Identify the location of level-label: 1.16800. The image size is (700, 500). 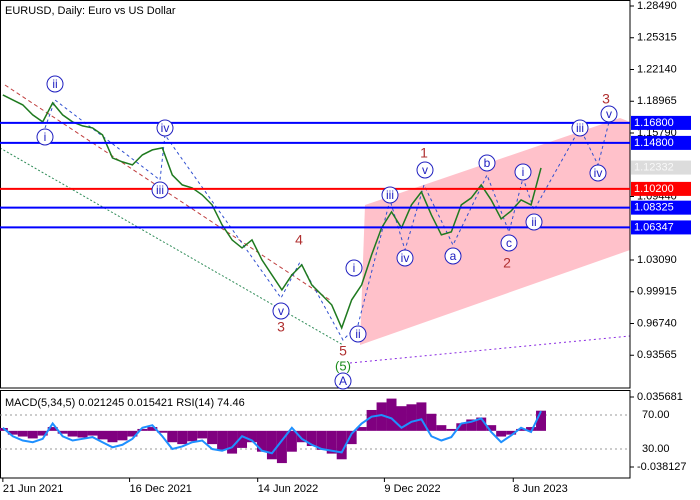
(654, 123).